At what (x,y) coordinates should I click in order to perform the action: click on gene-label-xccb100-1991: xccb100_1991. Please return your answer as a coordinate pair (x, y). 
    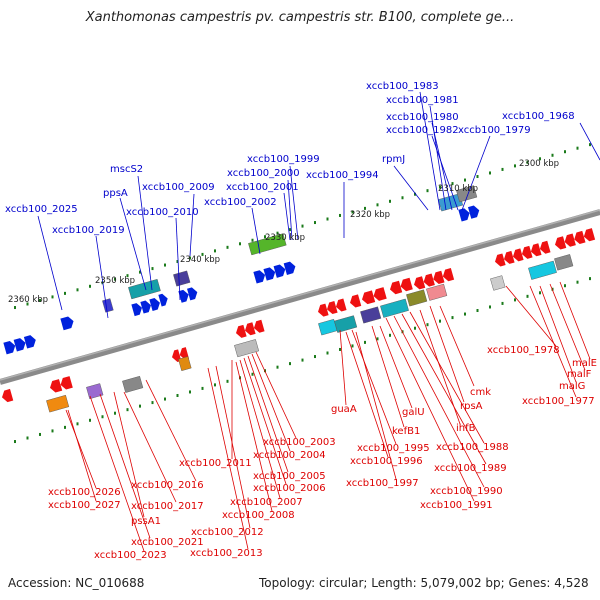
    Looking at the image, I should click on (456, 505).